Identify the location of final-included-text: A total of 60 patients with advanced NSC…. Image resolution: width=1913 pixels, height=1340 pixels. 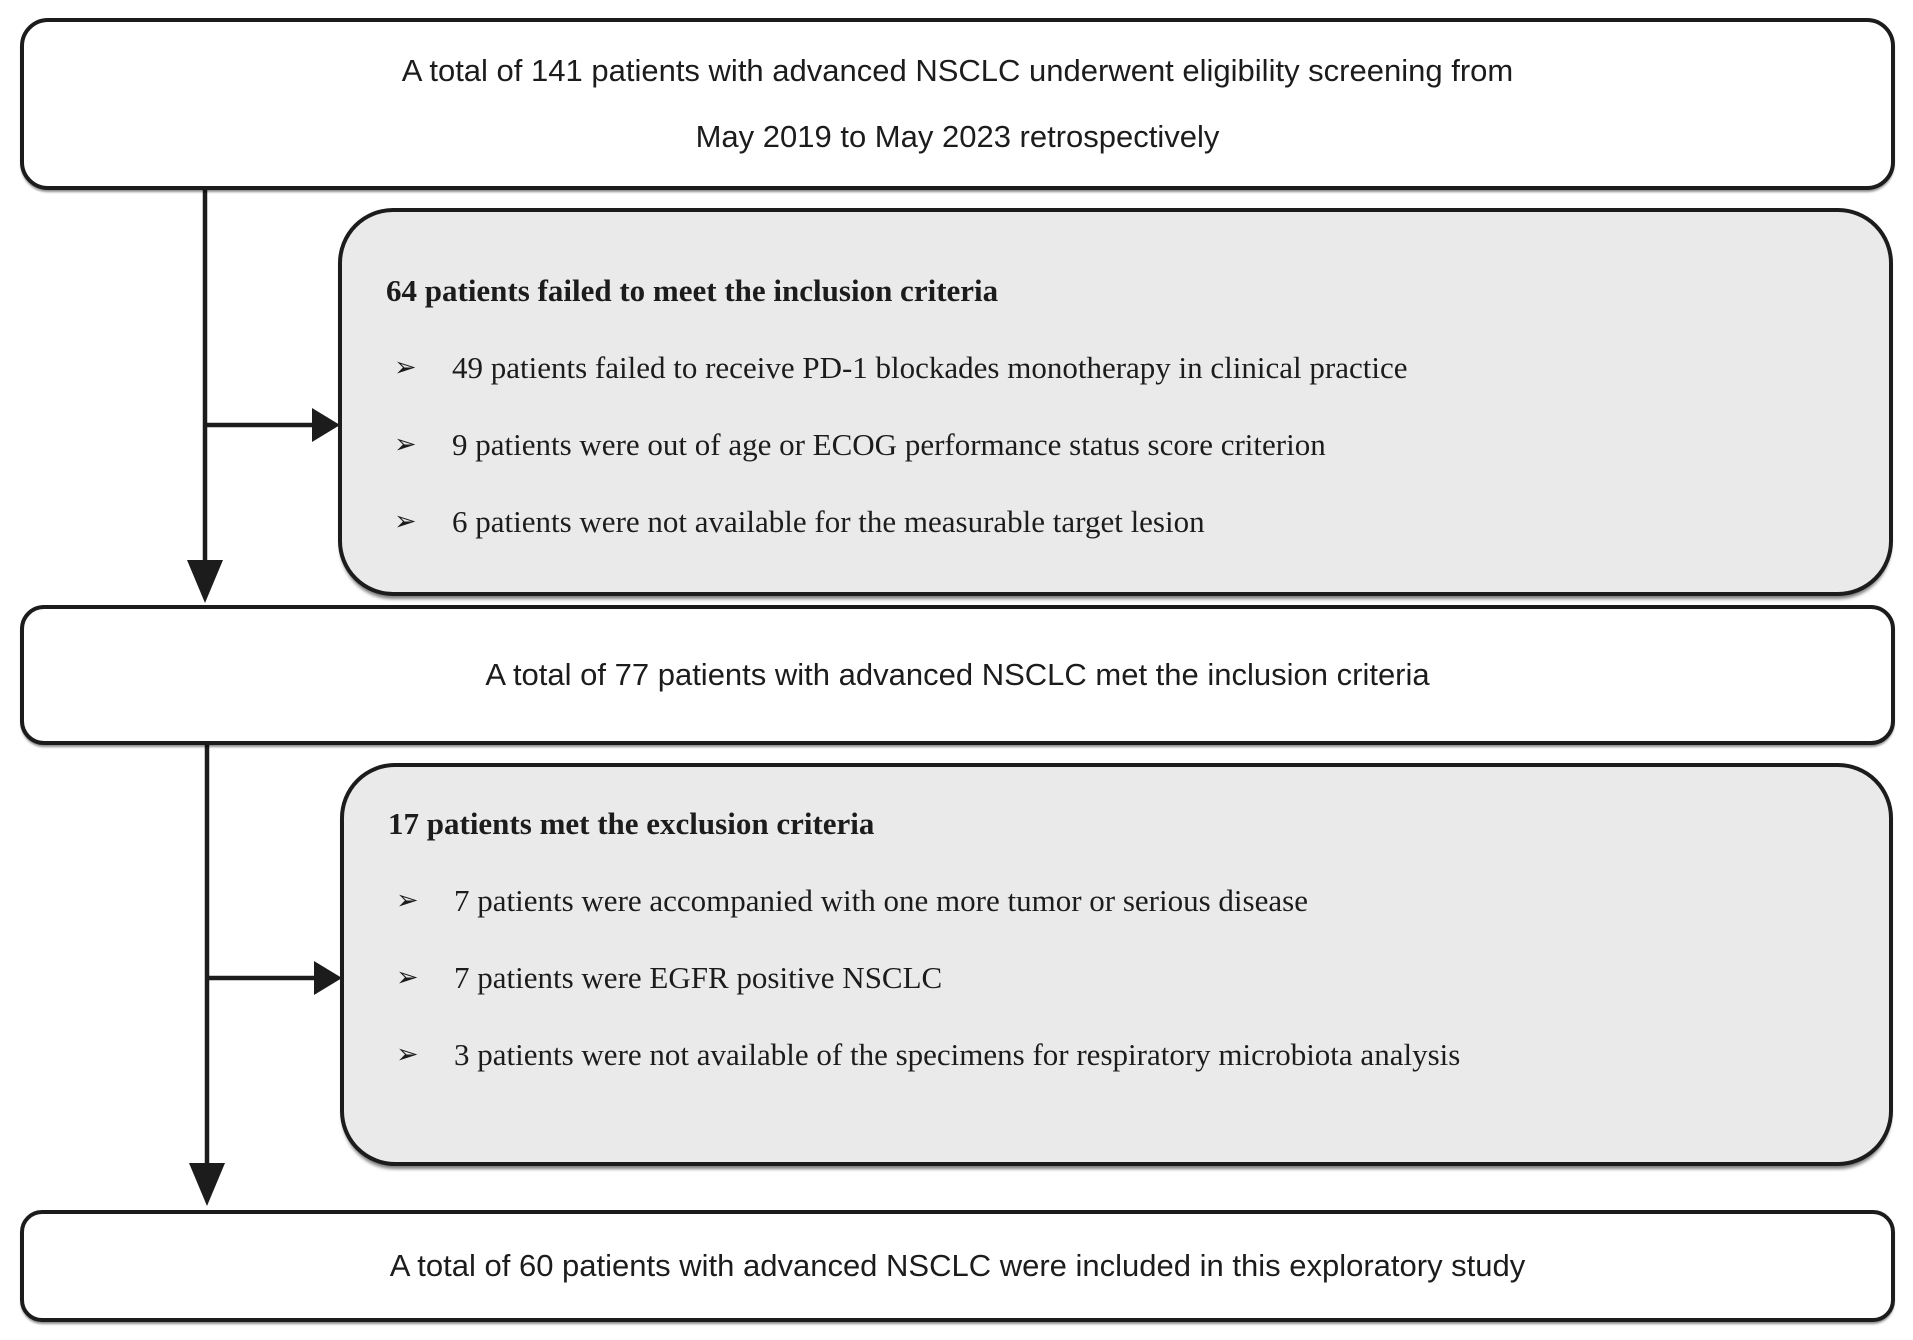
(957, 1265).